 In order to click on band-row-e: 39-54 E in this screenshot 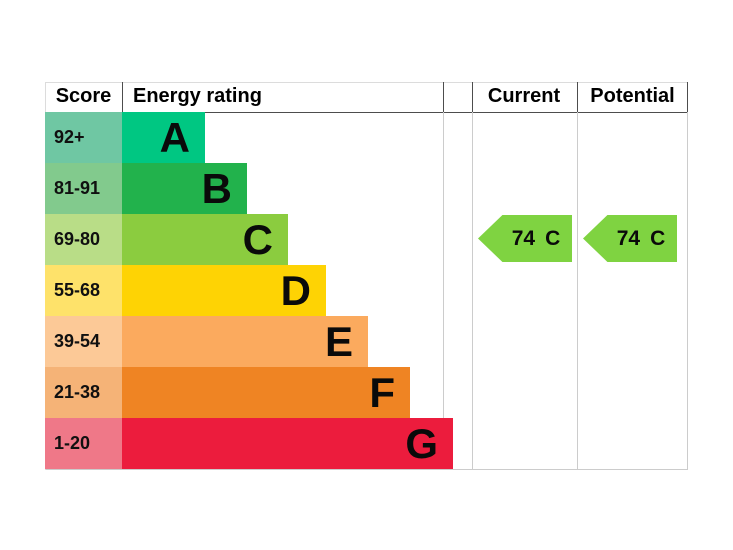, I will do `click(366, 341)`.